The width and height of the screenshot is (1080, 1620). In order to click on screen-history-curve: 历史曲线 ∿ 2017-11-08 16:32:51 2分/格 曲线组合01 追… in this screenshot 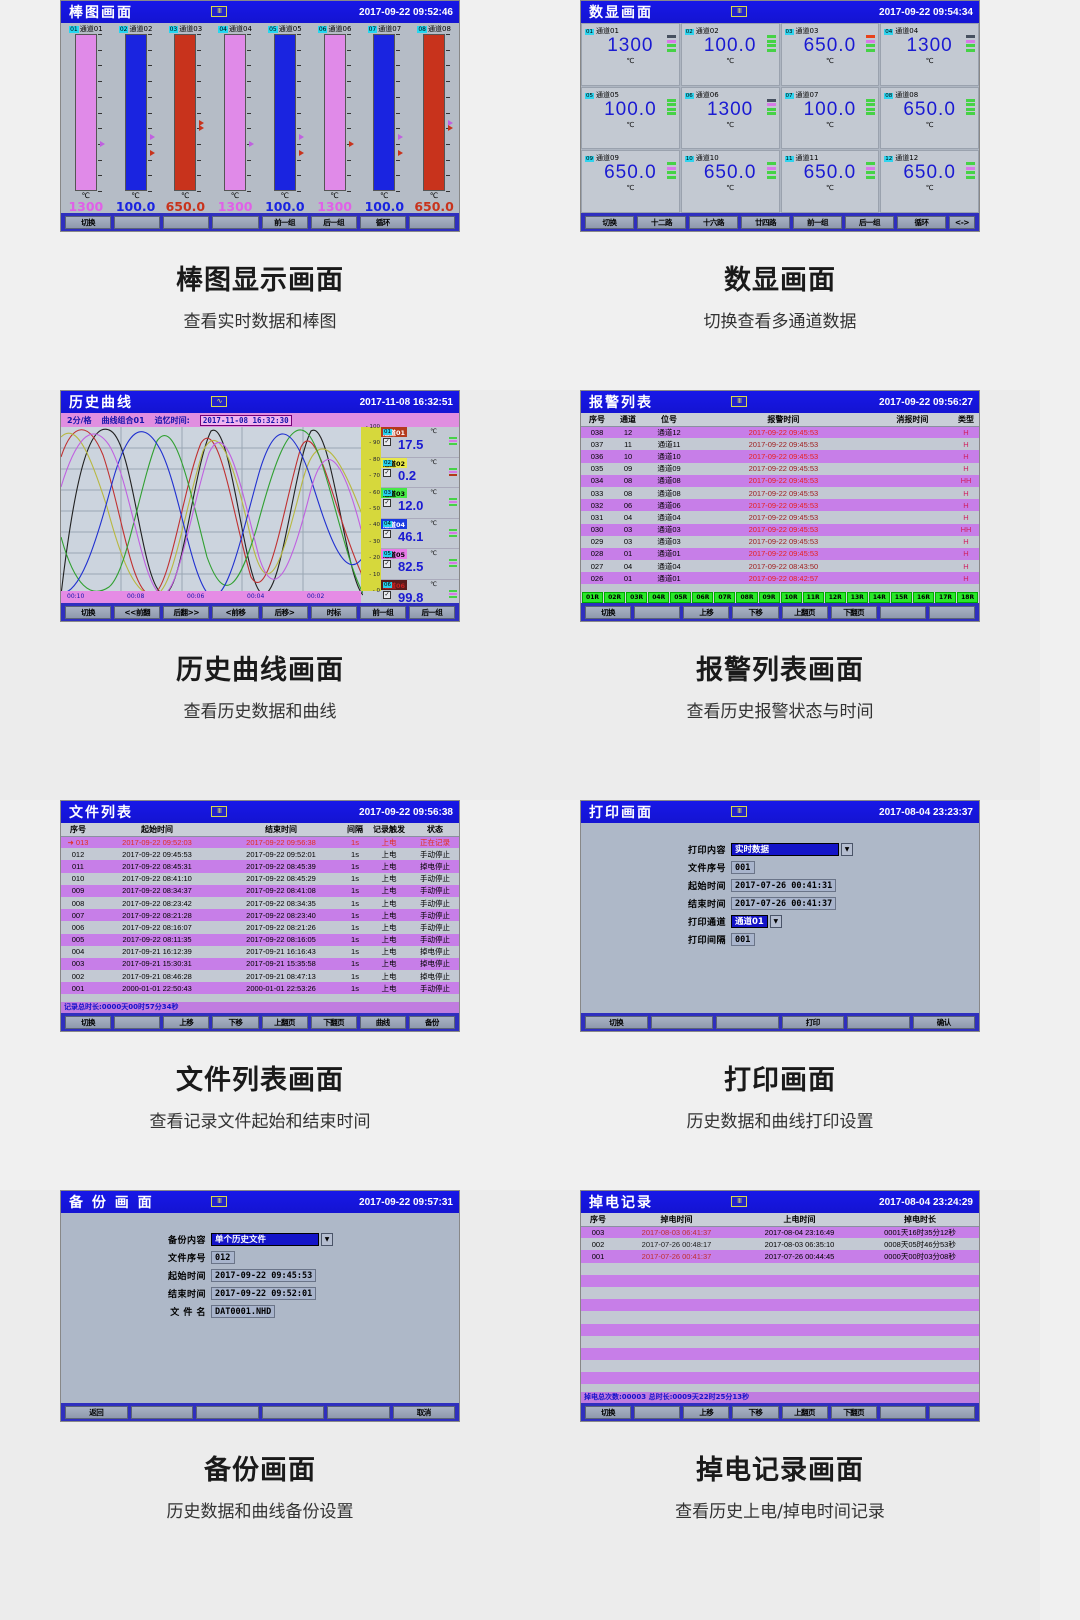, I will do `click(260, 506)`.